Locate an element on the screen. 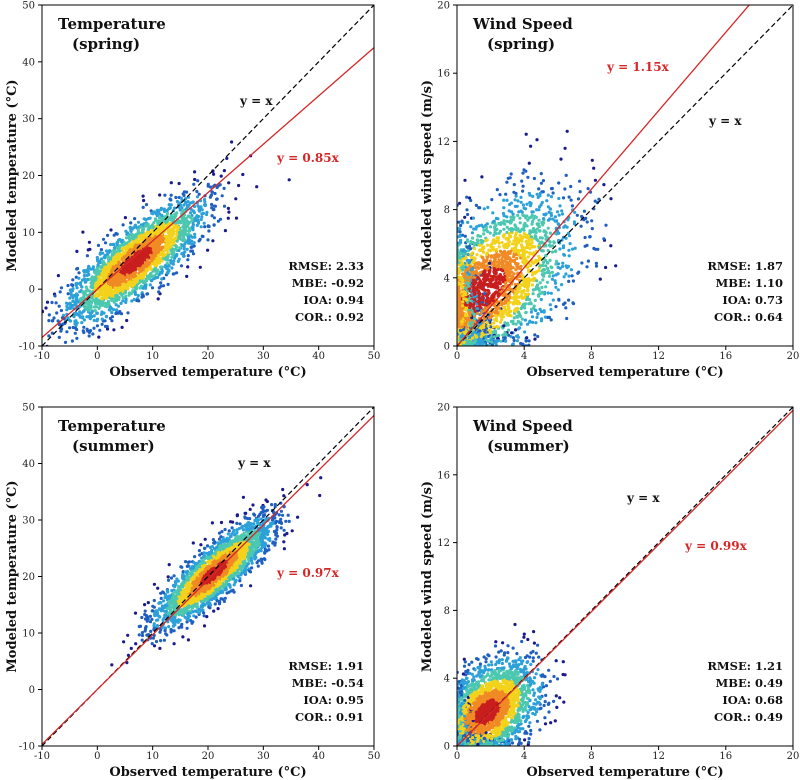  chart-subtitle: (spring) is located at coordinates (106, 44).